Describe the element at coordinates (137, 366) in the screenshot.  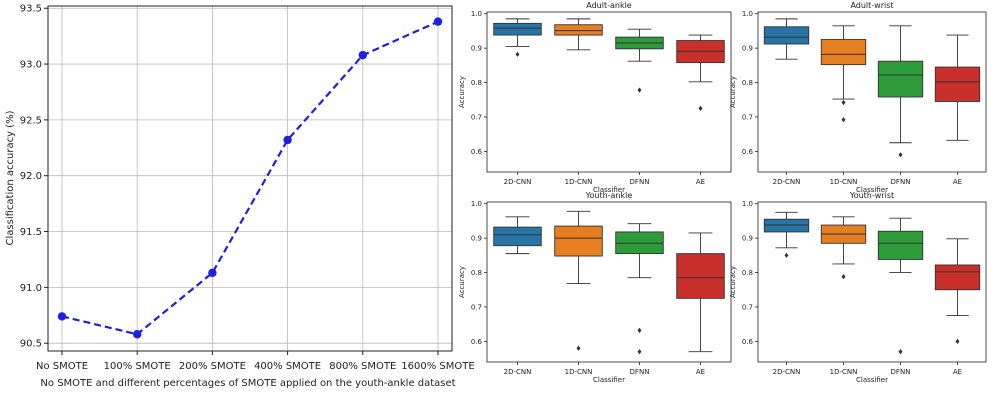
I see `line-x-tick-label-100-smote: 100% SMOTE` at that location.